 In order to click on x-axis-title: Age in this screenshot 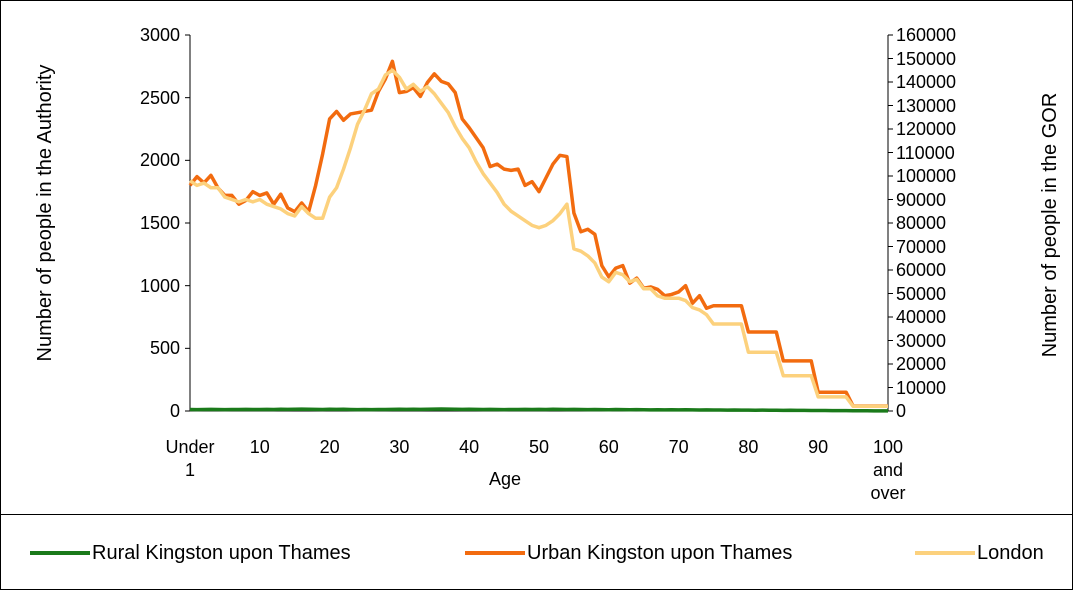, I will do `click(505, 479)`.